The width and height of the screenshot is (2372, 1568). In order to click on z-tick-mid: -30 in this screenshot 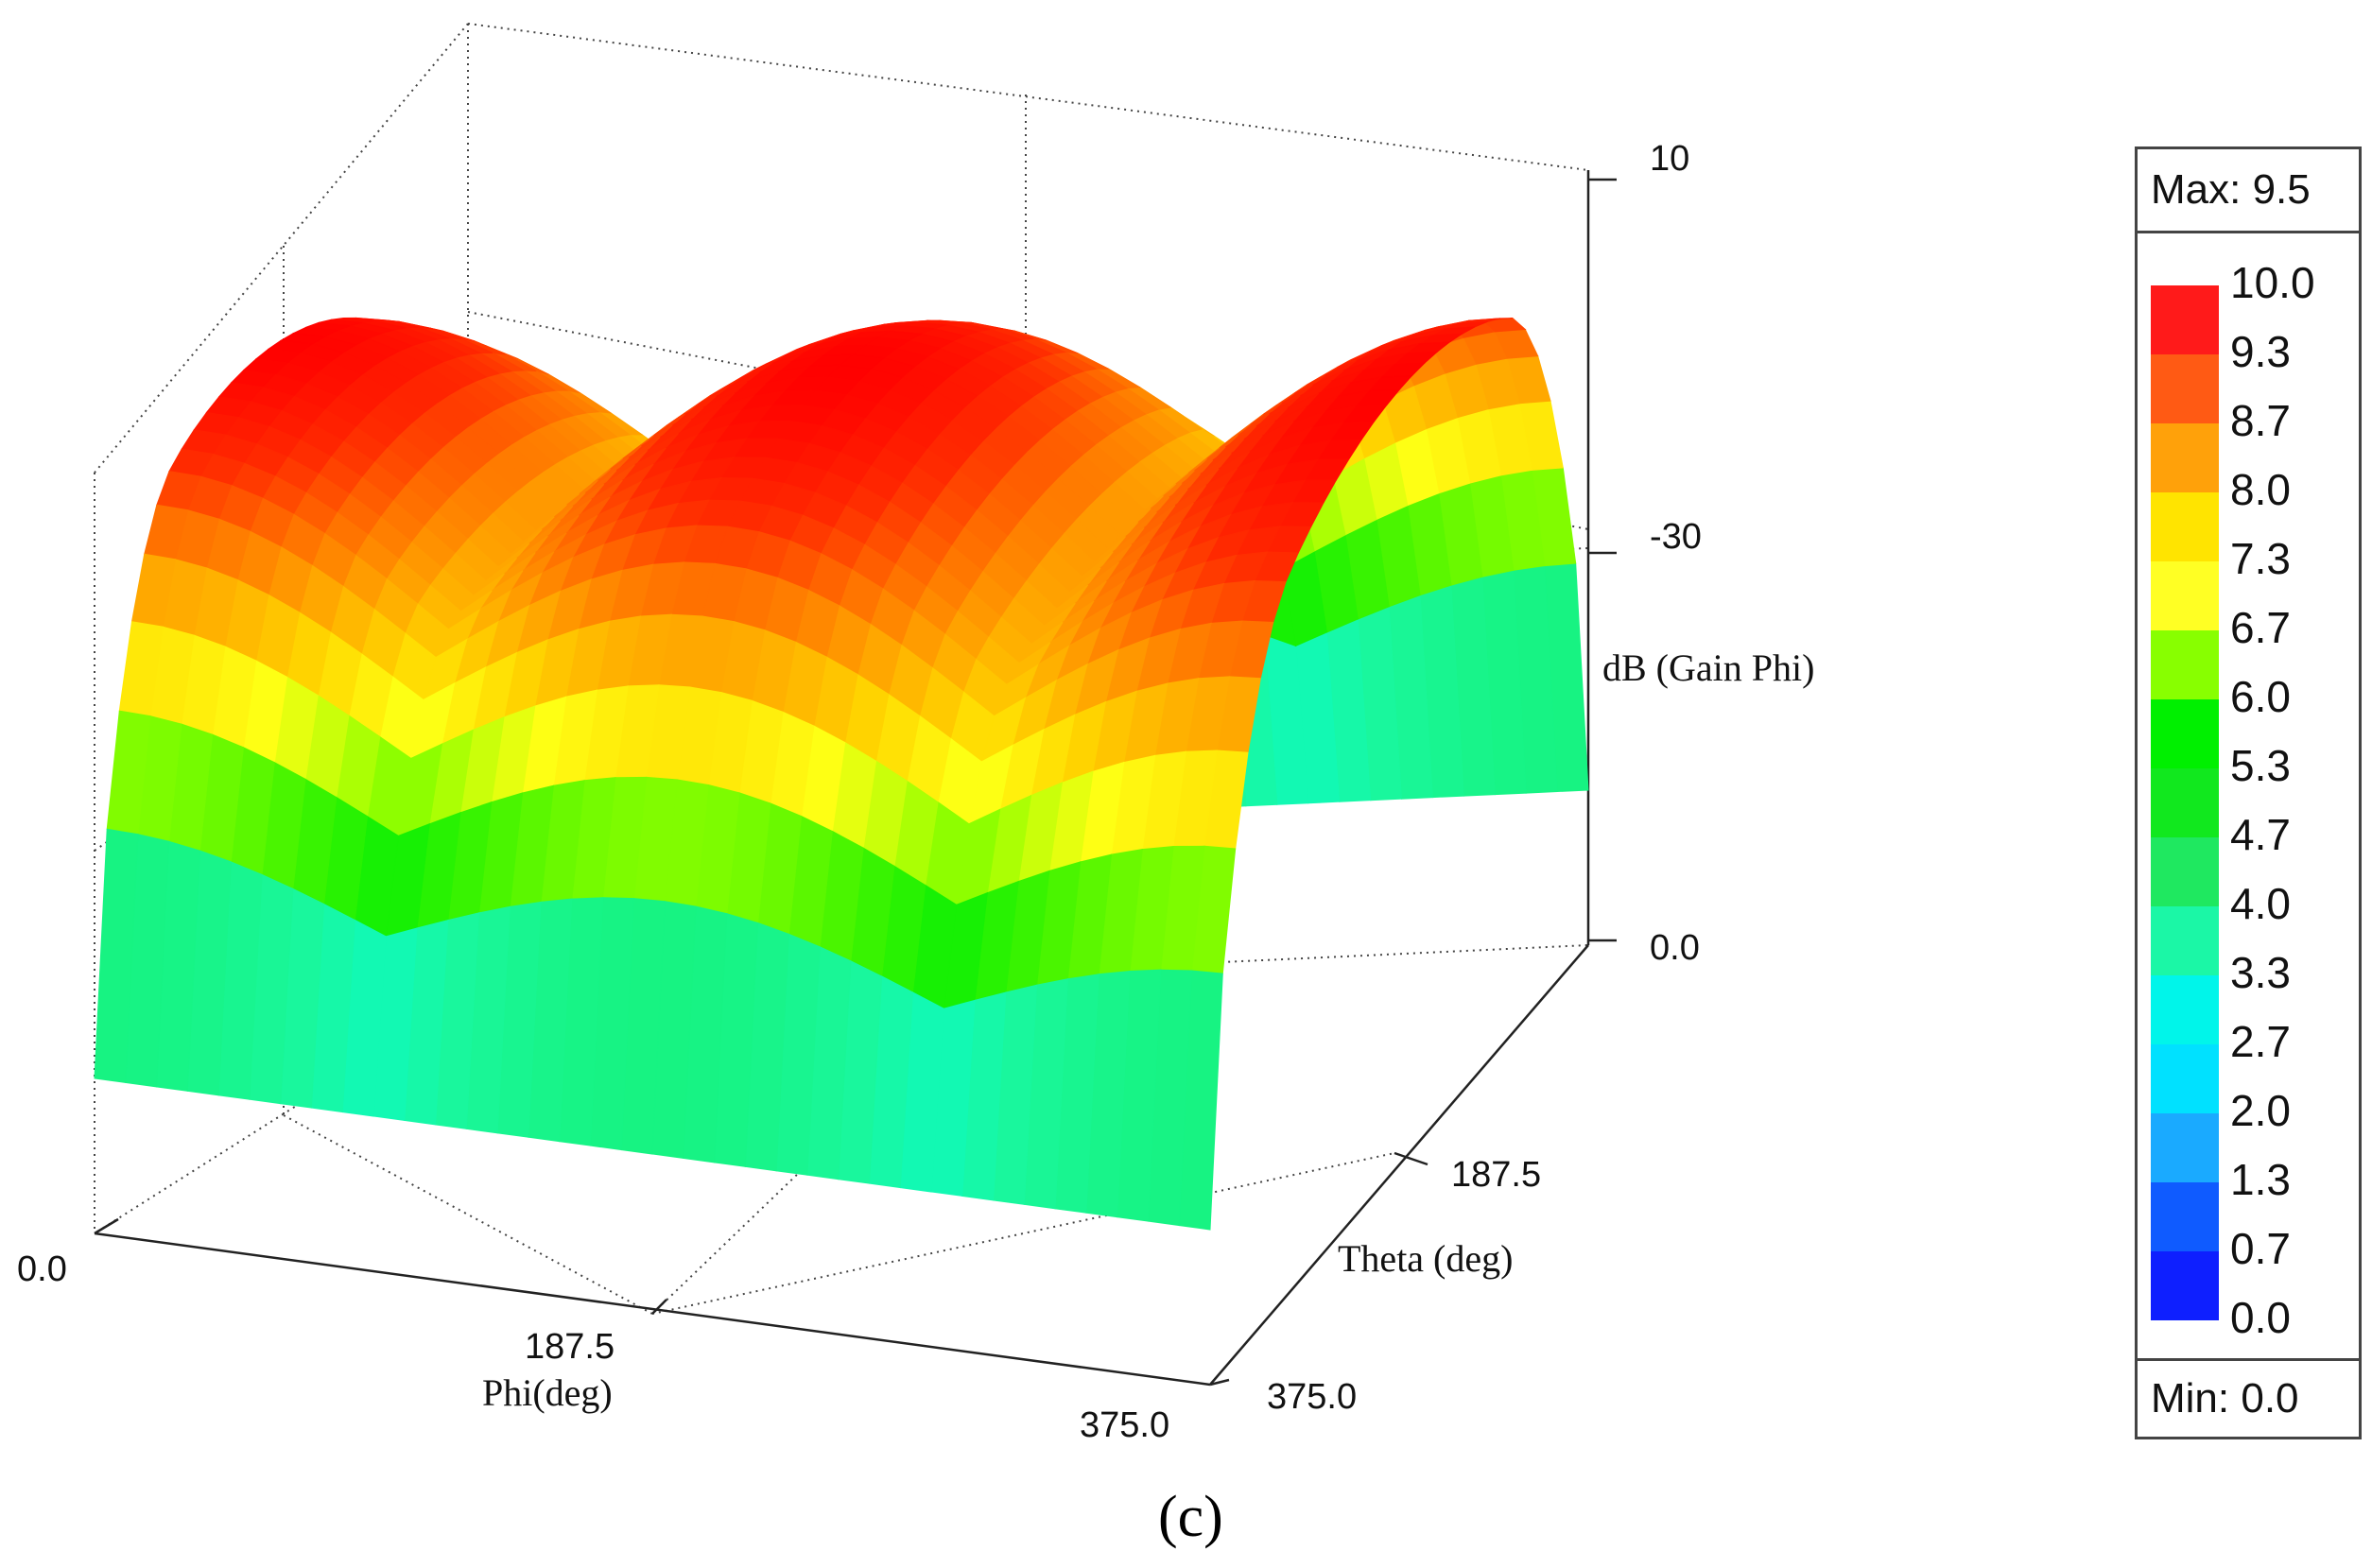, I will do `click(1676, 537)`.